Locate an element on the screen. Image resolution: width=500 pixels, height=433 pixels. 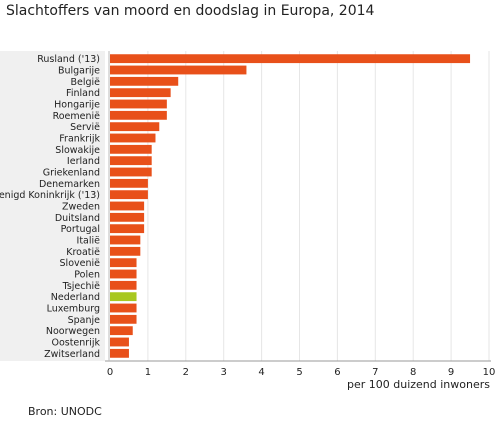
category-label: Frankrijk is located at coordinates (79, 139).